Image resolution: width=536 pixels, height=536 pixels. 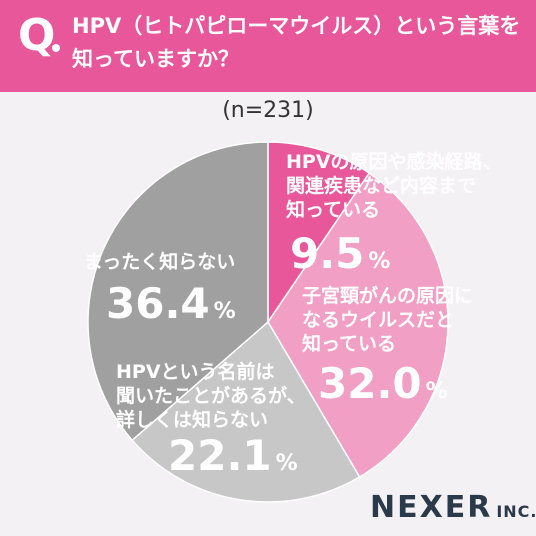 What do you see at coordinates (296, 26) in the screenshot?
I see `question-line-1: HPV（ヒトパピローマウイルス）という言葉を` at bounding box center [296, 26].